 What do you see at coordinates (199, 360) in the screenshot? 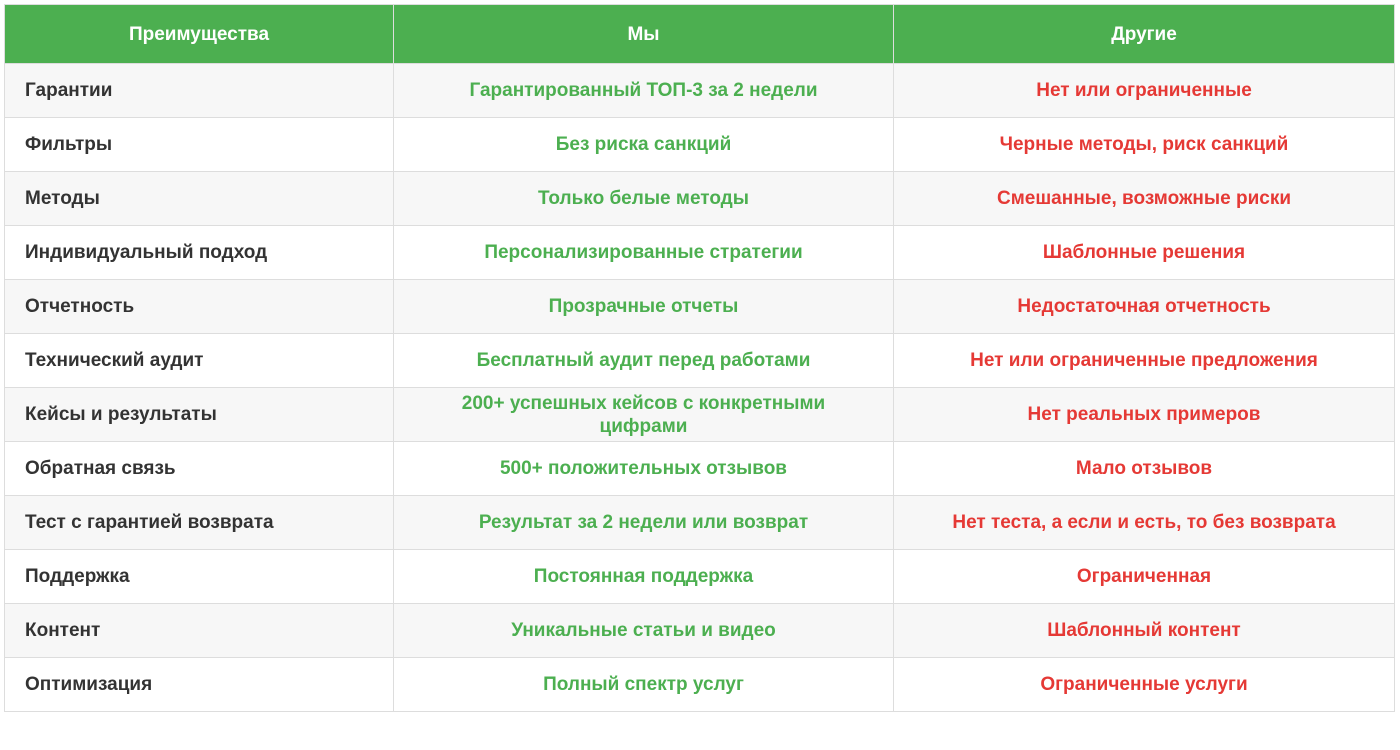
I see `feature-cell: Технический аудит` at bounding box center [199, 360].